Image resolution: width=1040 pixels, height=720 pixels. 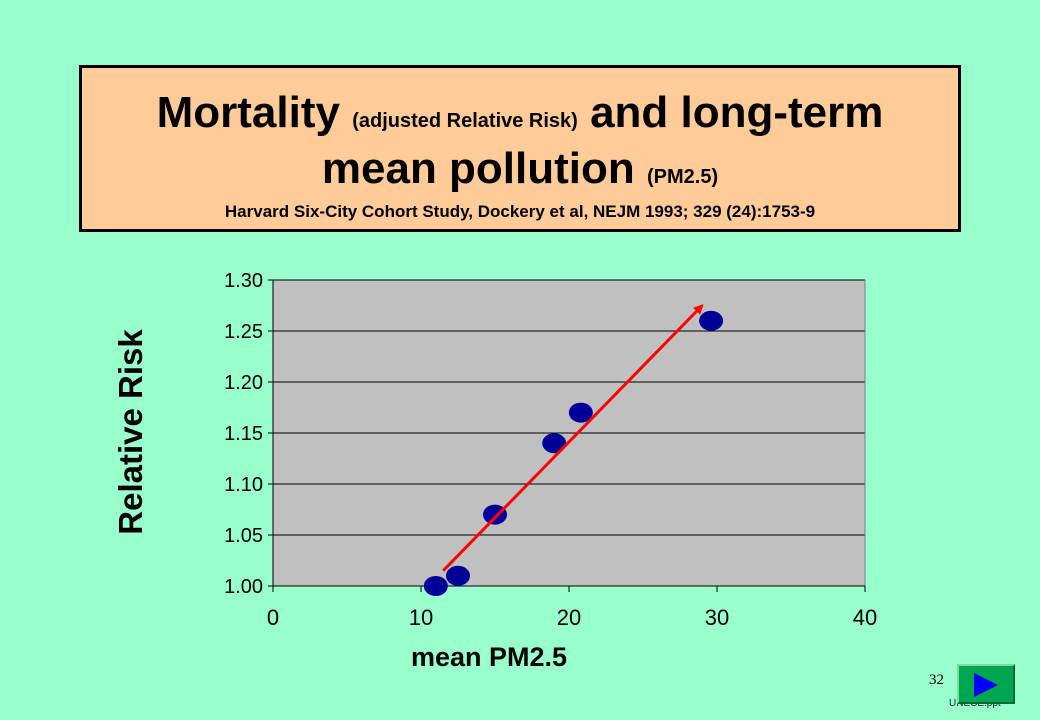 I want to click on y-tick-label-2: 1.10, so click(x=243, y=485).